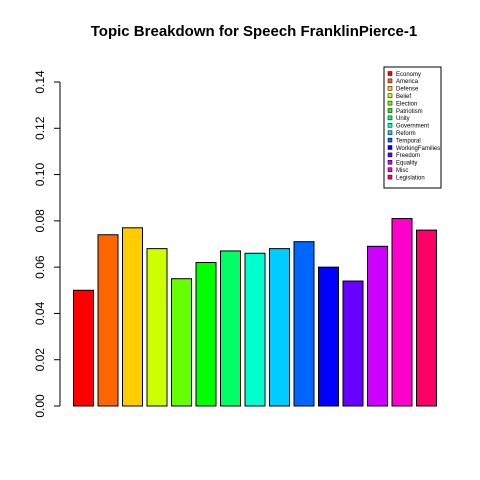  Describe the element at coordinates (407, 90) in the screenshot. I see `legend-label: Defense` at that location.